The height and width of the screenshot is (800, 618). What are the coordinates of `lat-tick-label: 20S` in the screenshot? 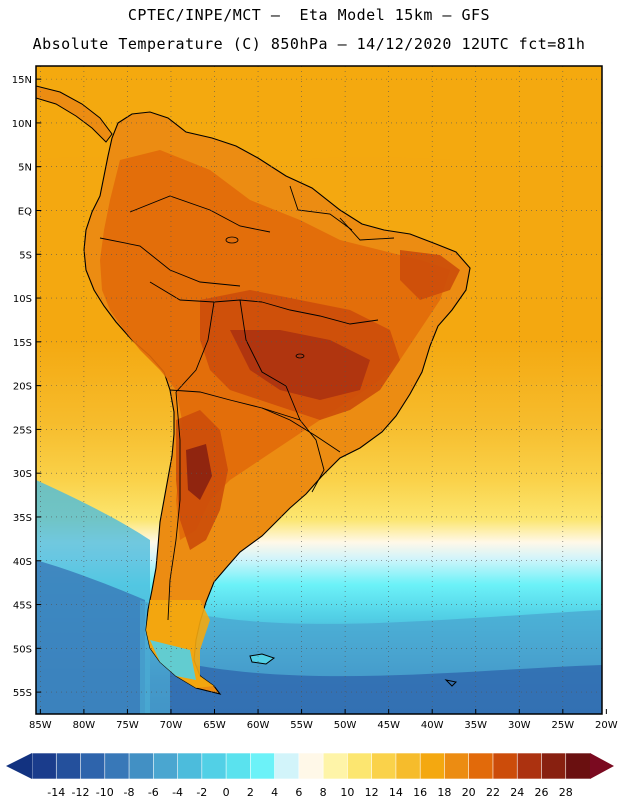 It's located at (22, 387).